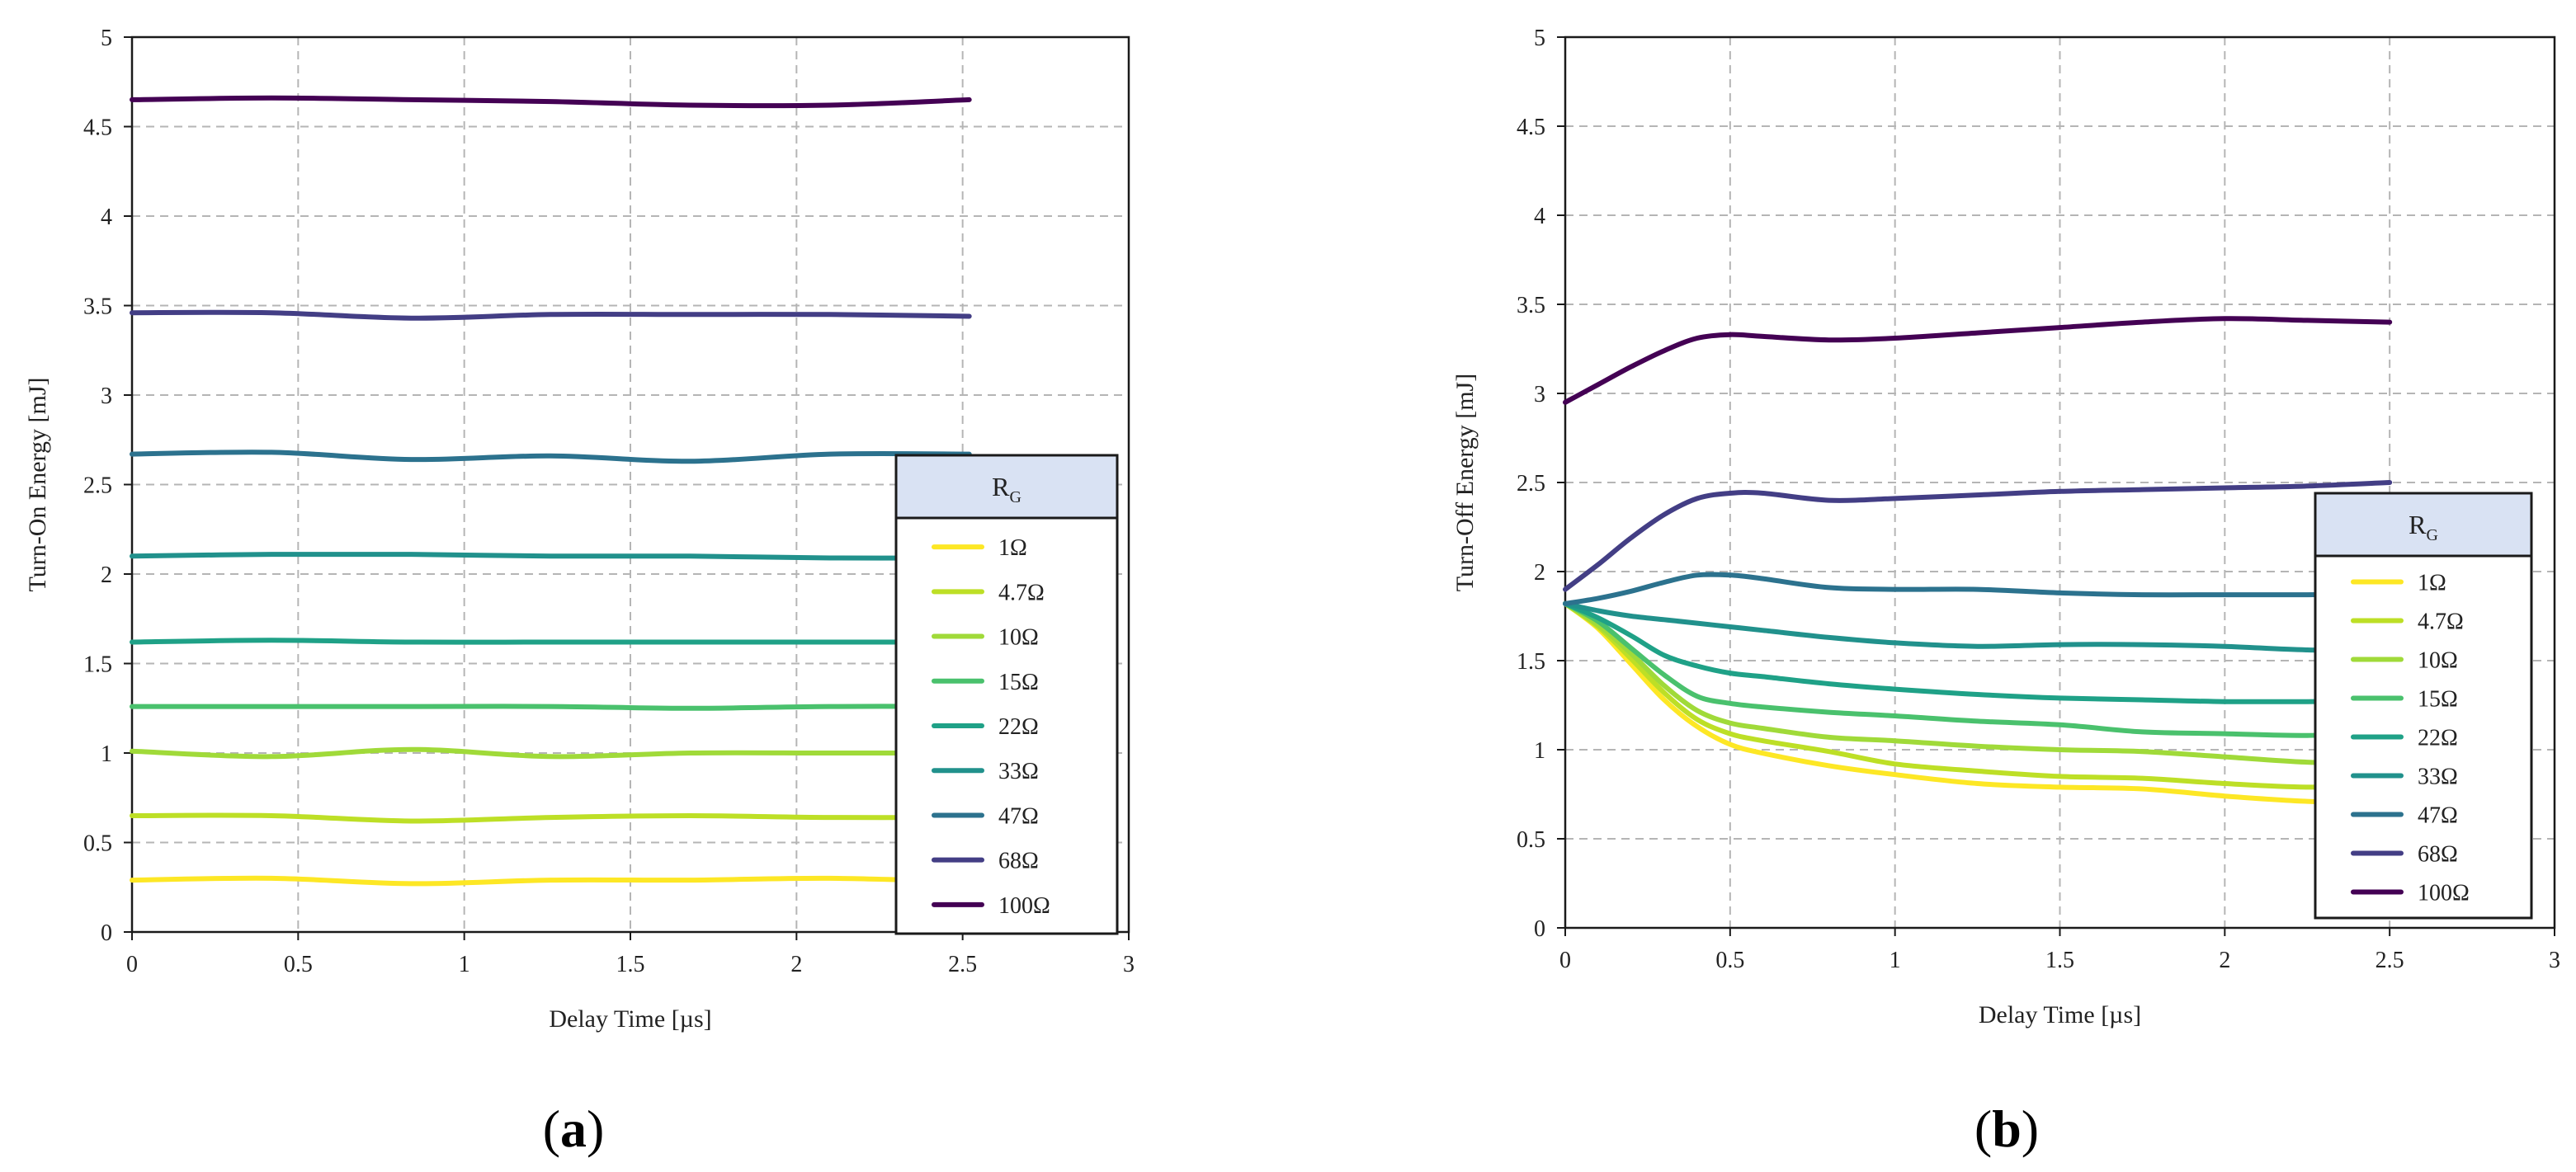  Describe the element at coordinates (97, 128) in the screenshot. I see `chart-a-ytick-label-4.5: 4.5` at that location.